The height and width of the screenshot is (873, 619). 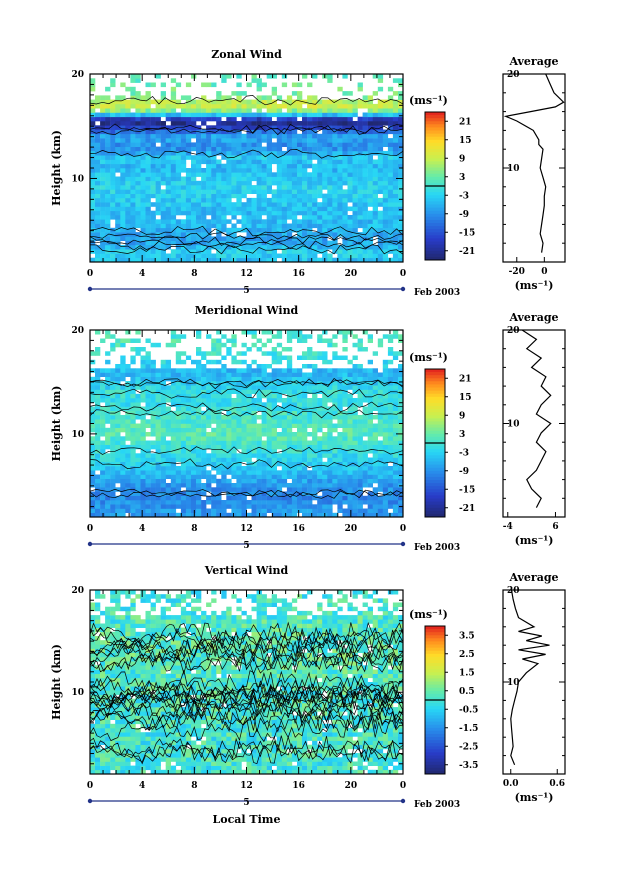 What do you see at coordinates (246, 383) in the screenshot?
I see `contour-line` at bounding box center [246, 383].